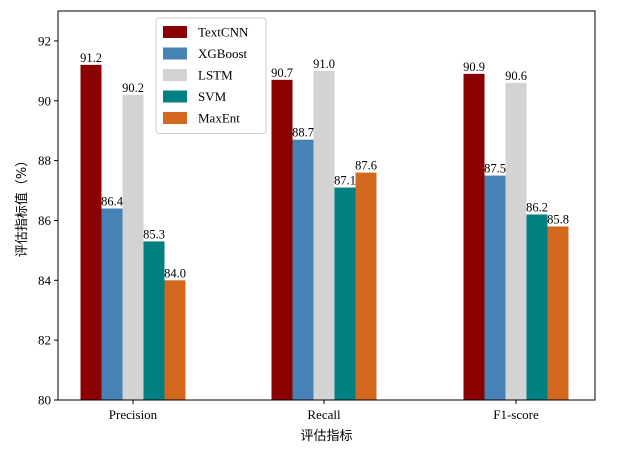  Describe the element at coordinates (223, 53) in the screenshot. I see `legend-label-xgboost: XGBoost` at that location.